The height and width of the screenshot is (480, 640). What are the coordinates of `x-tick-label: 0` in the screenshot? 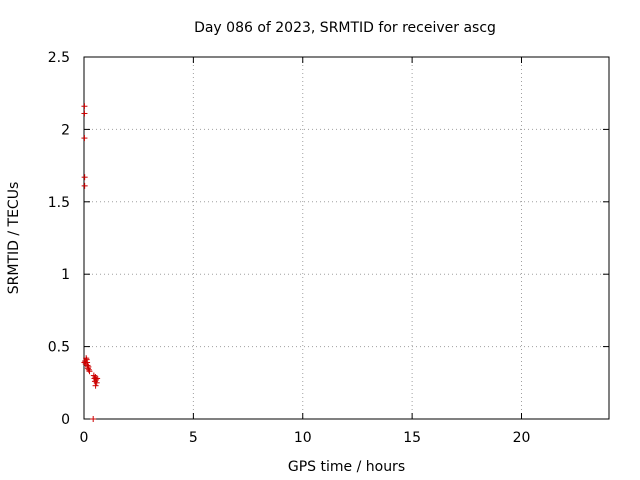 It's located at (84, 438).